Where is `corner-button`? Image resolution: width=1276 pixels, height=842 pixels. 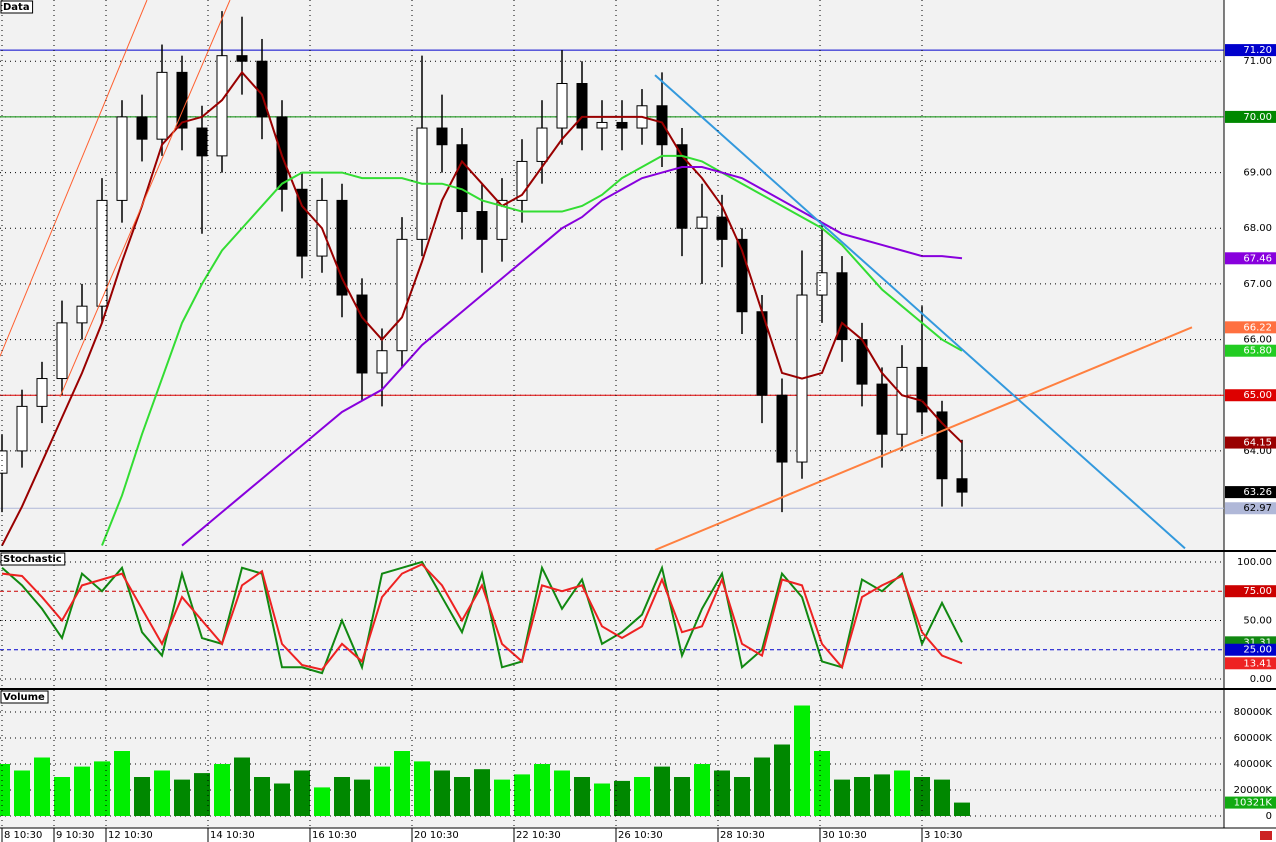 corner-button is located at coordinates (1266, 835).